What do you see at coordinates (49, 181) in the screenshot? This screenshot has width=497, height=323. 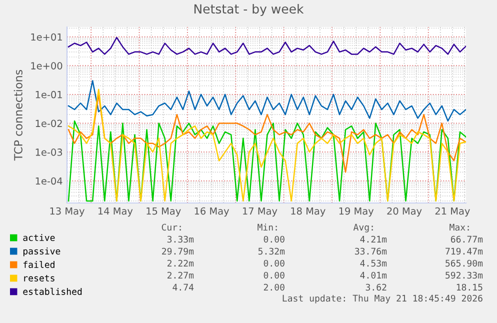 I see `y-tick-label: 1e-04` at bounding box center [49, 181].